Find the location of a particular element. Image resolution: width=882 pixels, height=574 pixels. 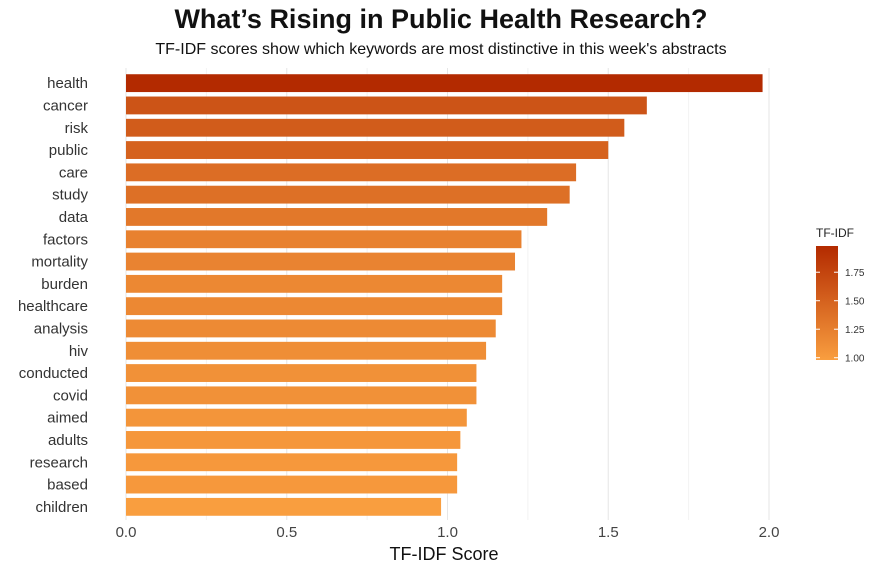

legend-tick-label: 1.25 is located at coordinates (855, 330).